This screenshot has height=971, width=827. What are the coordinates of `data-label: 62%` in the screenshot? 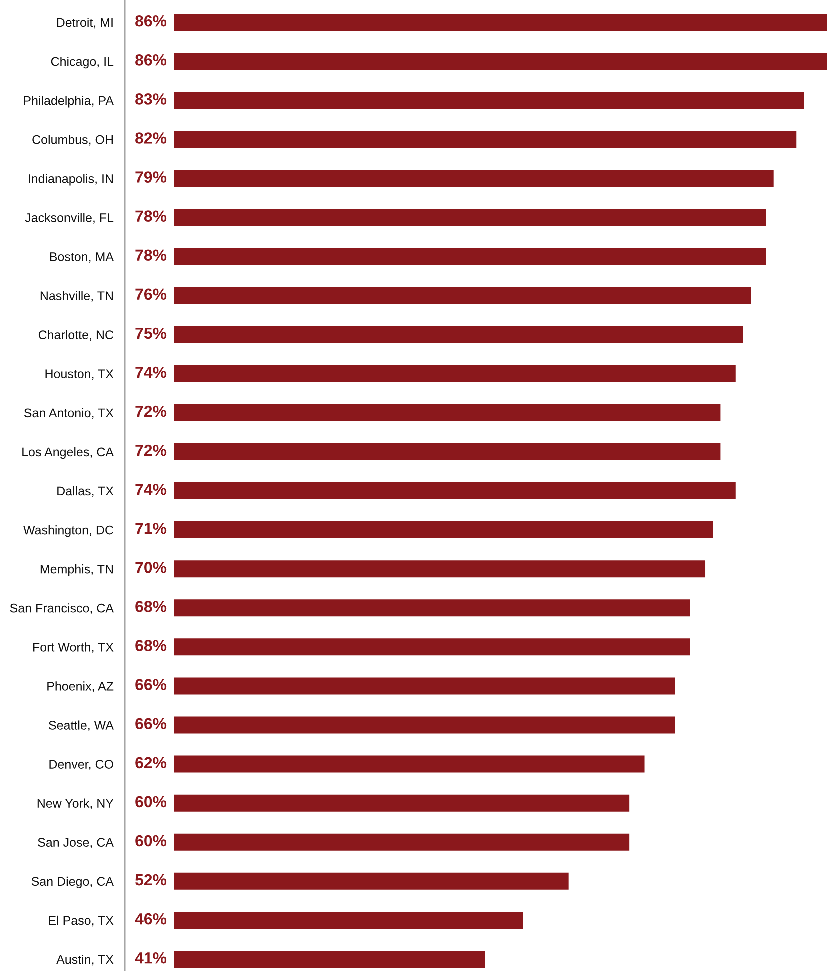 It's located at (151, 763).